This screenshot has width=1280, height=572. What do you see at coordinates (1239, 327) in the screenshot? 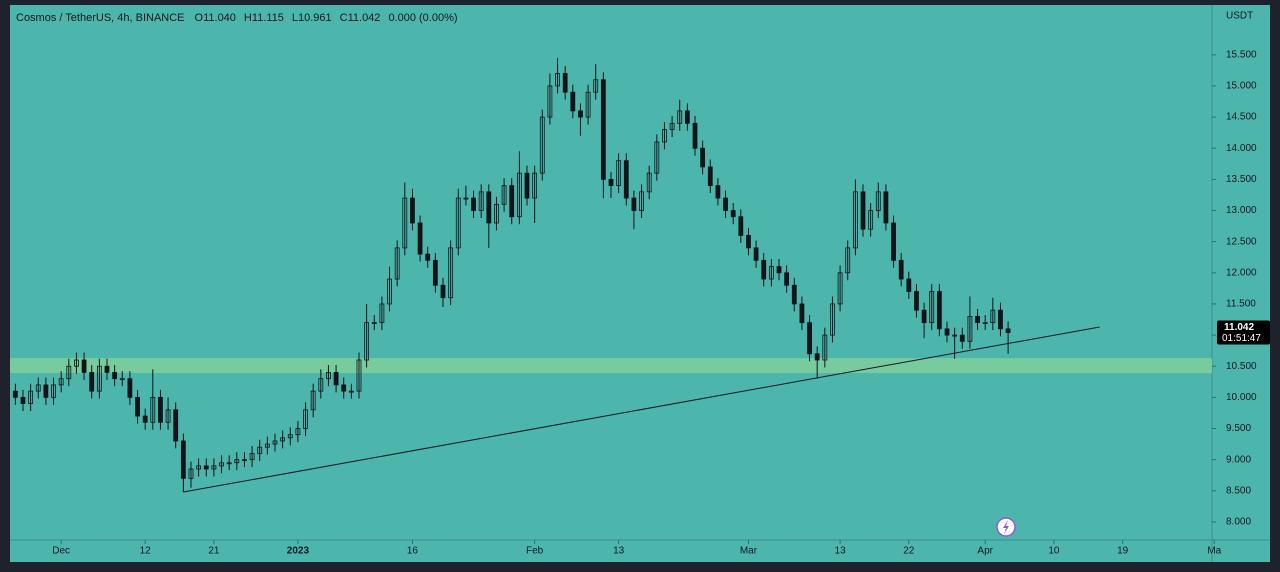
I see `last-price-label: 11.042` at bounding box center [1239, 327].